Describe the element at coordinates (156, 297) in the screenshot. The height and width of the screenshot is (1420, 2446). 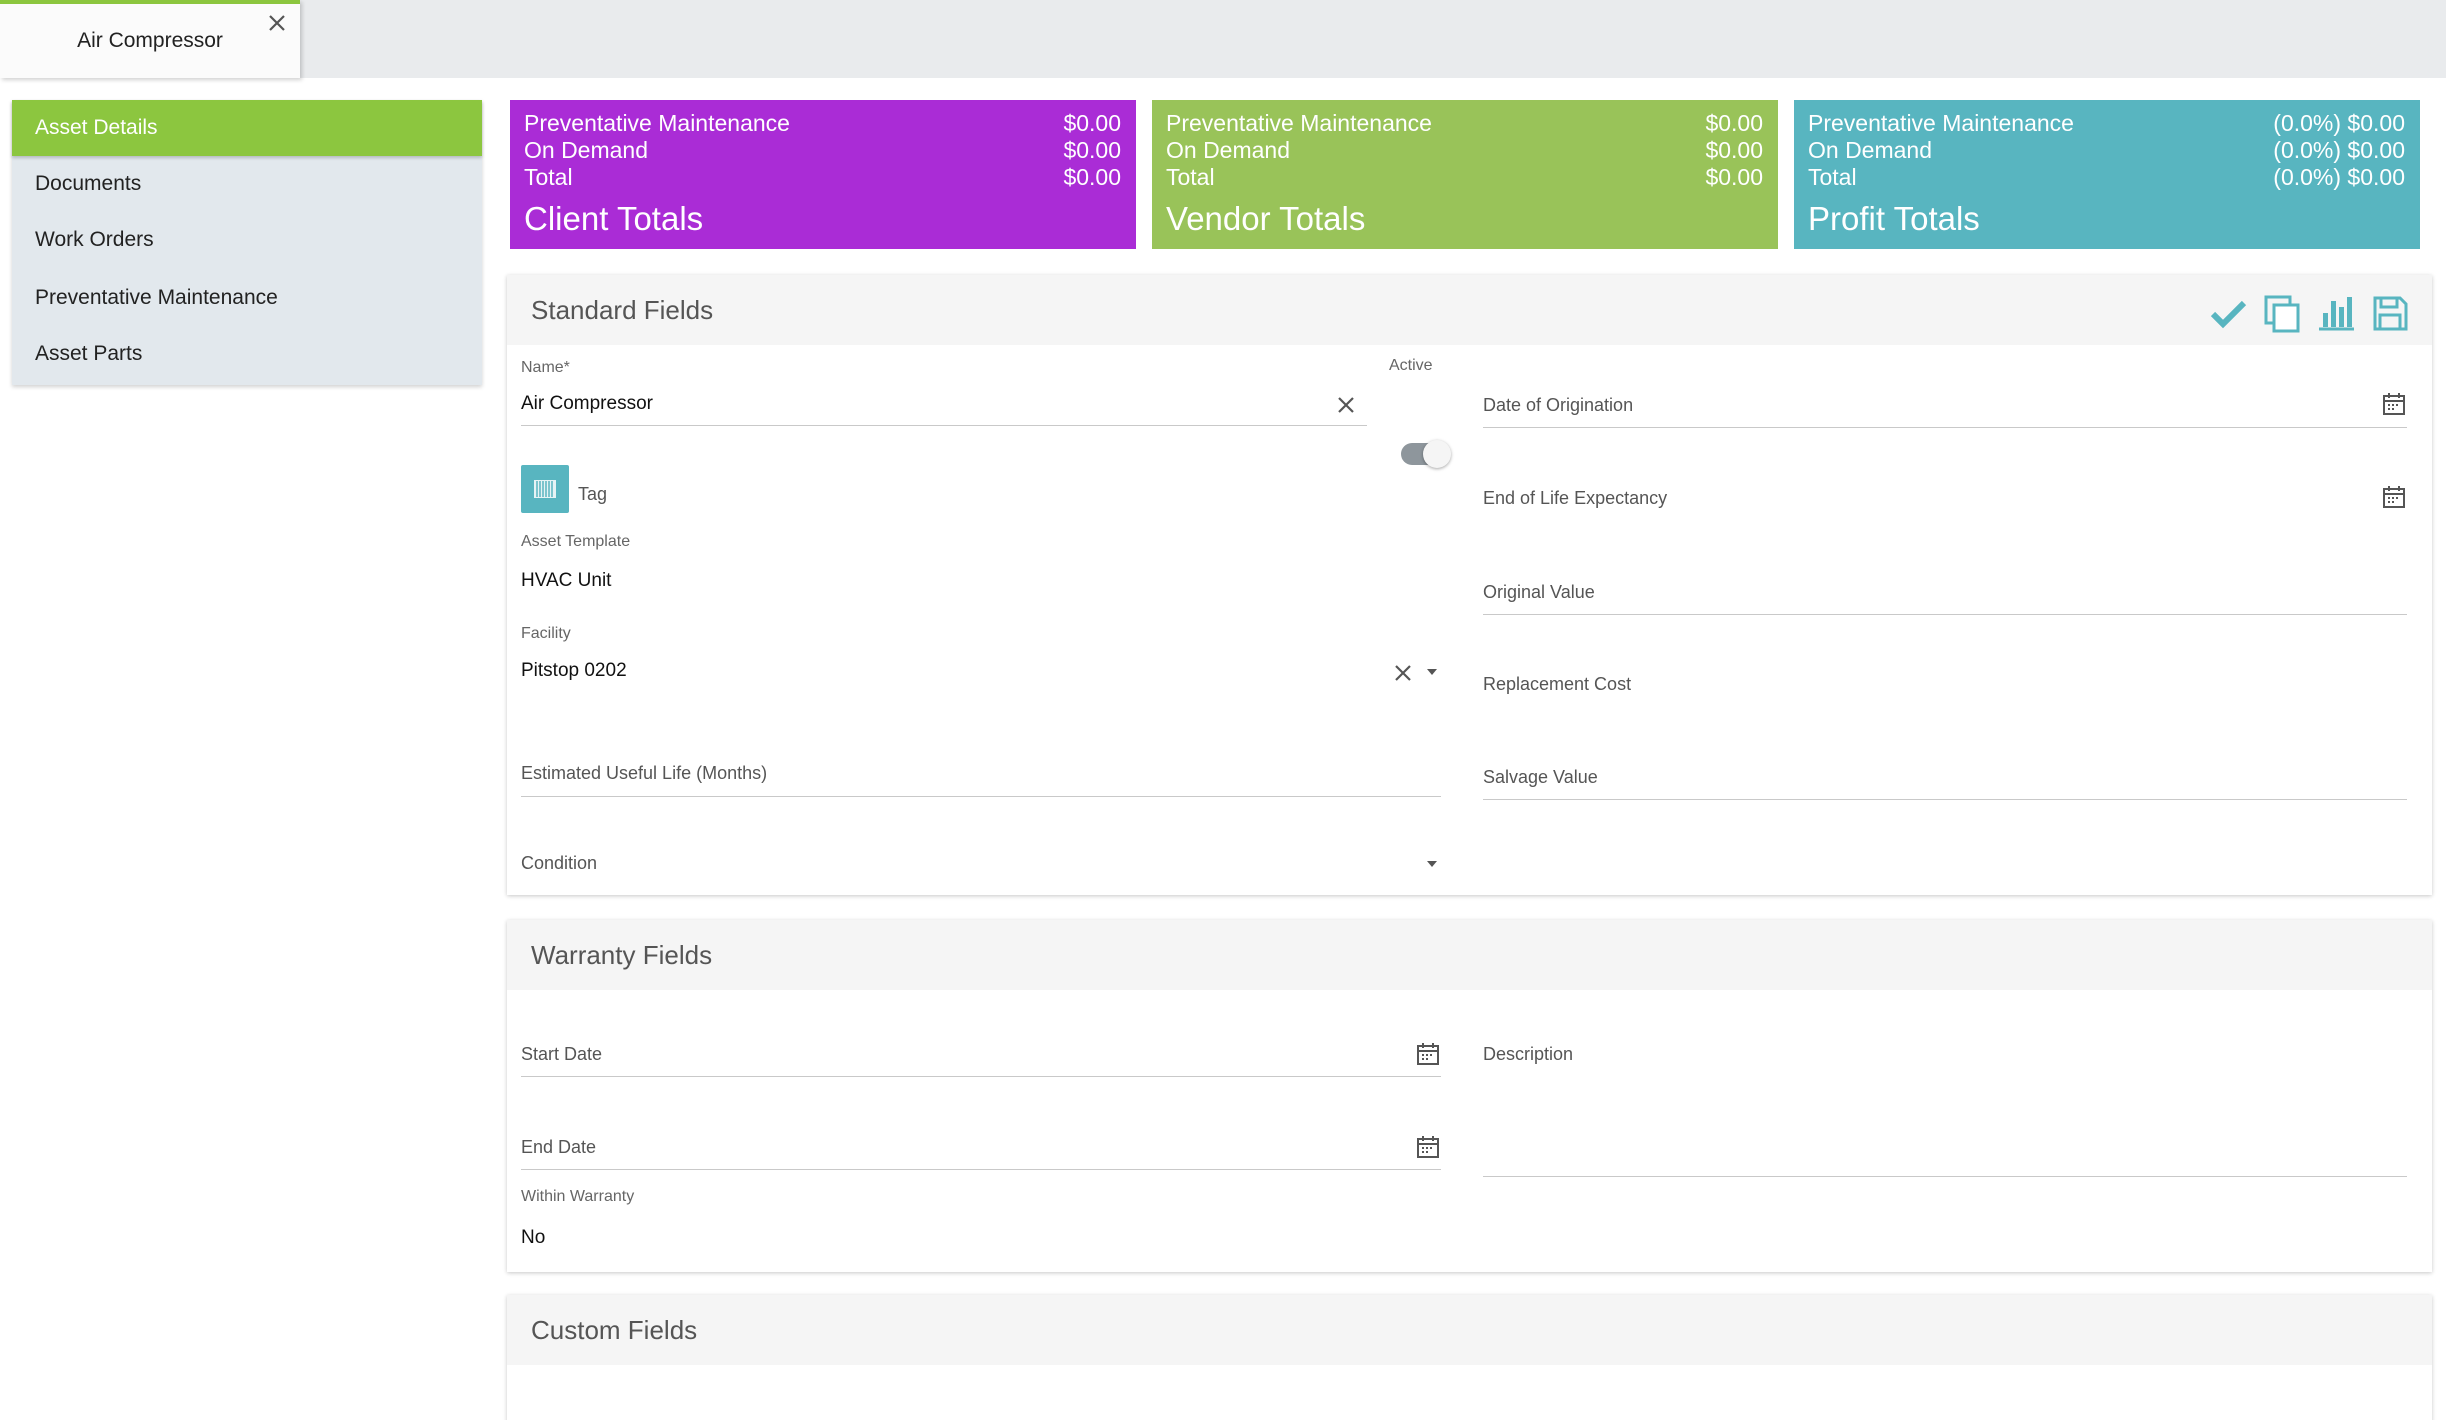
I see `sidebar-item-label: Preventative Maintenance` at that location.